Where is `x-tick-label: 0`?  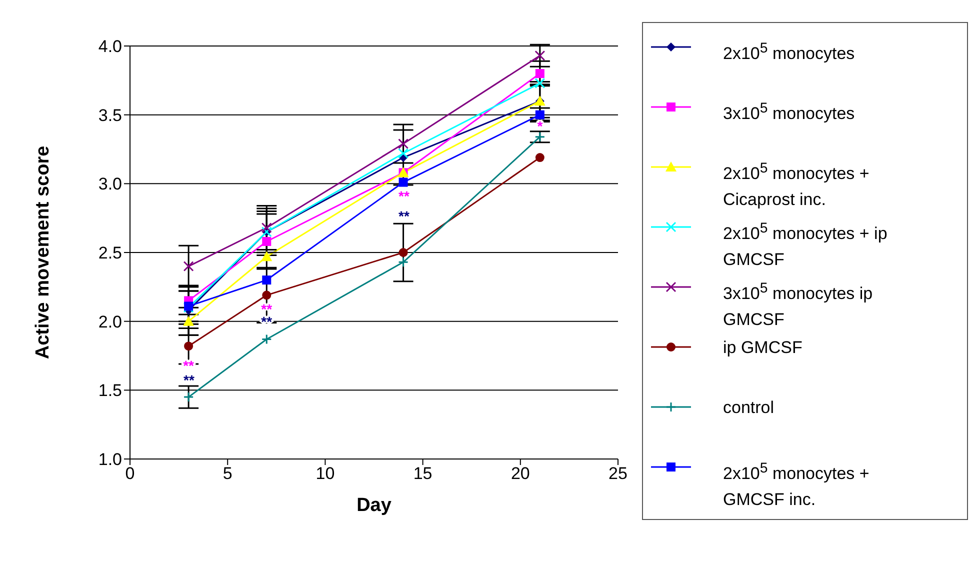 x-tick-label: 0 is located at coordinates (130, 474).